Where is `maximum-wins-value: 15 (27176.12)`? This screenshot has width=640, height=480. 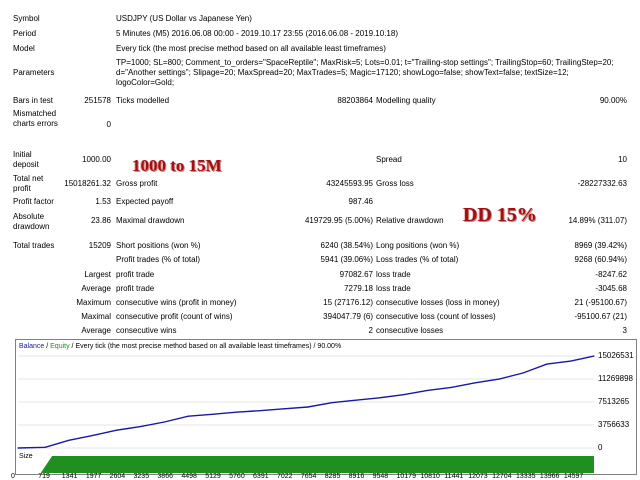 maximum-wins-value: 15 (27176.12) is located at coordinates (348, 302).